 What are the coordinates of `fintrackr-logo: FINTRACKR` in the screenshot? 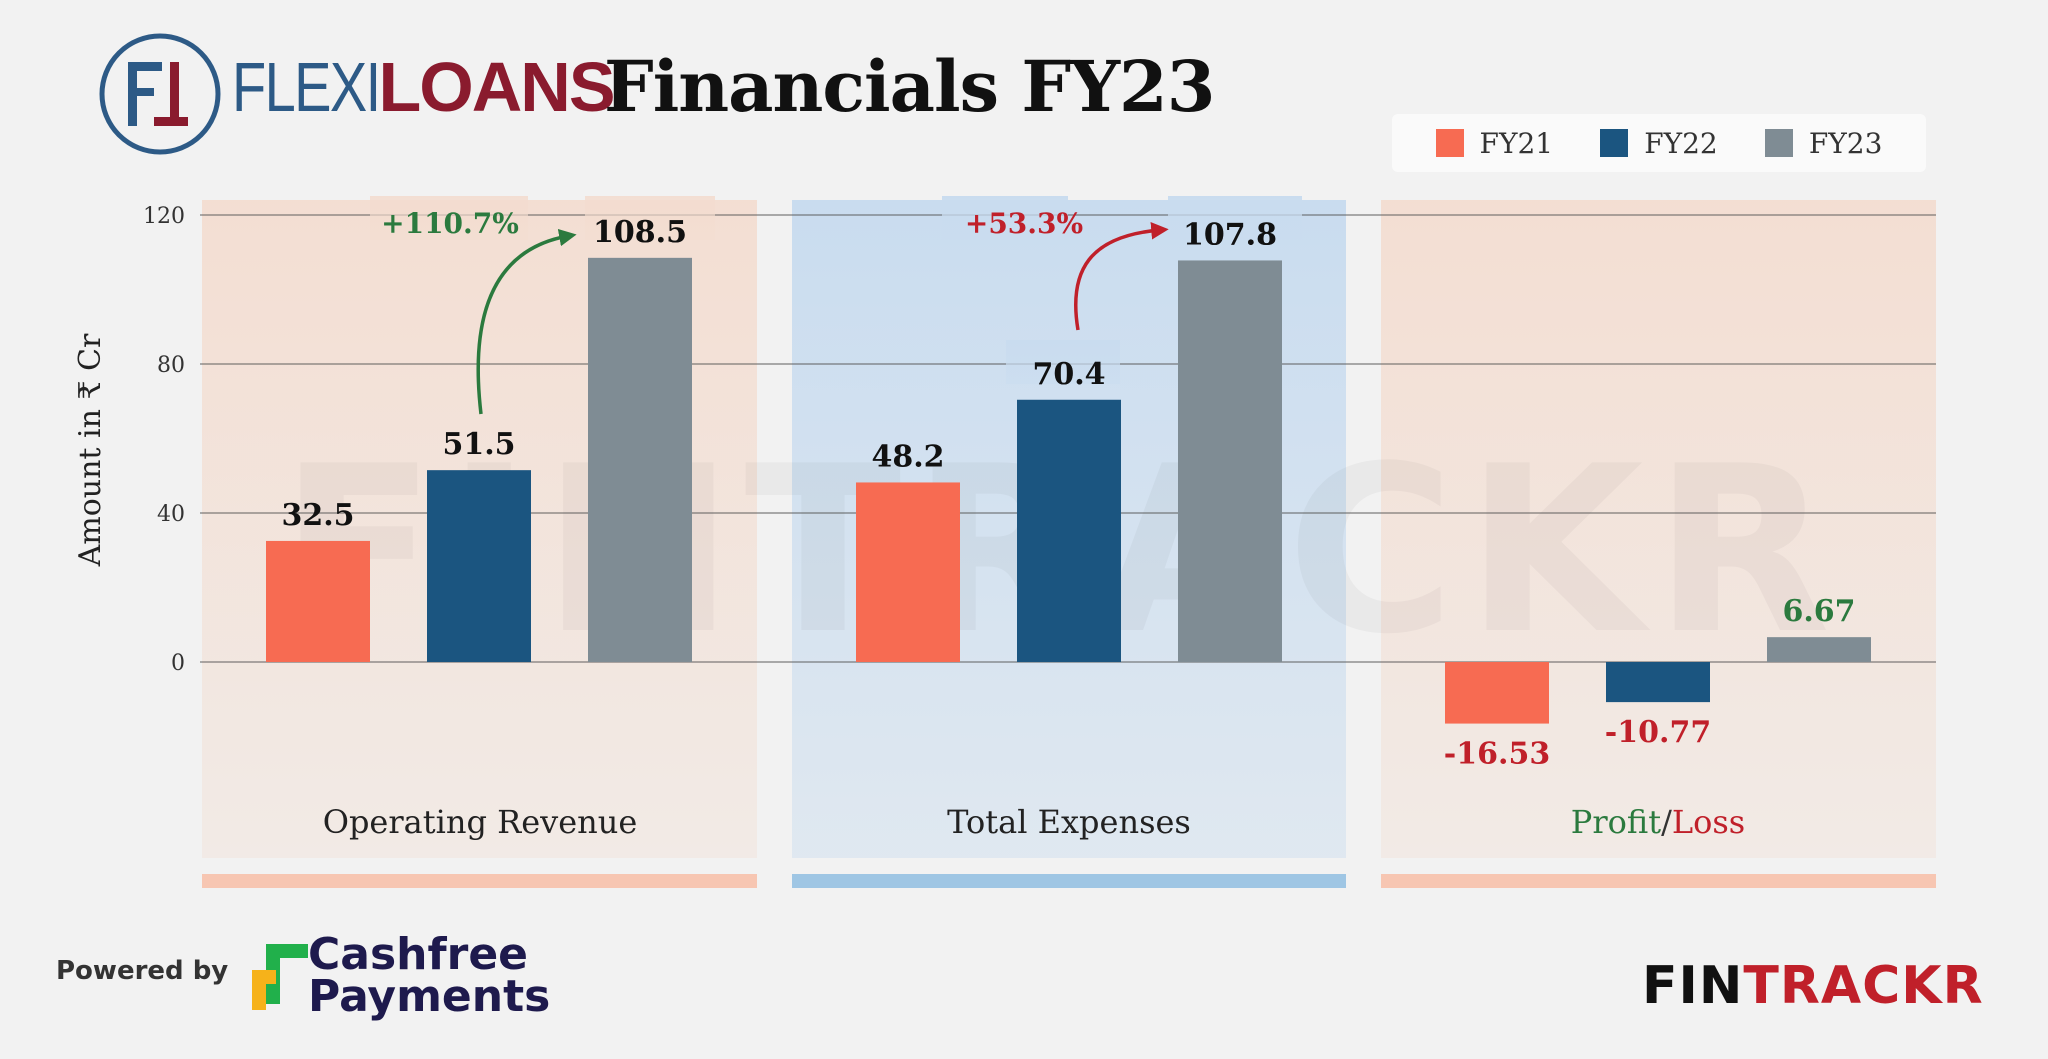 It's located at (1813, 986).